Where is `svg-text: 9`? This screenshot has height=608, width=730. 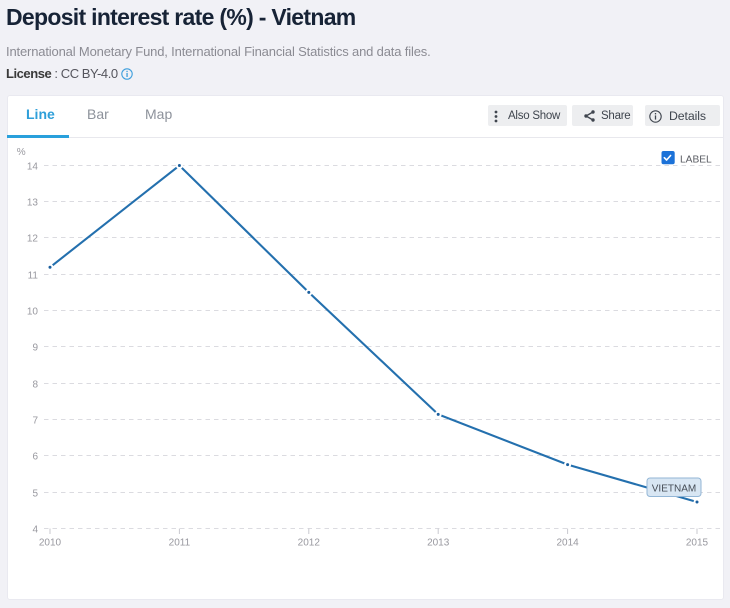
svg-text: 9 is located at coordinates (35, 348).